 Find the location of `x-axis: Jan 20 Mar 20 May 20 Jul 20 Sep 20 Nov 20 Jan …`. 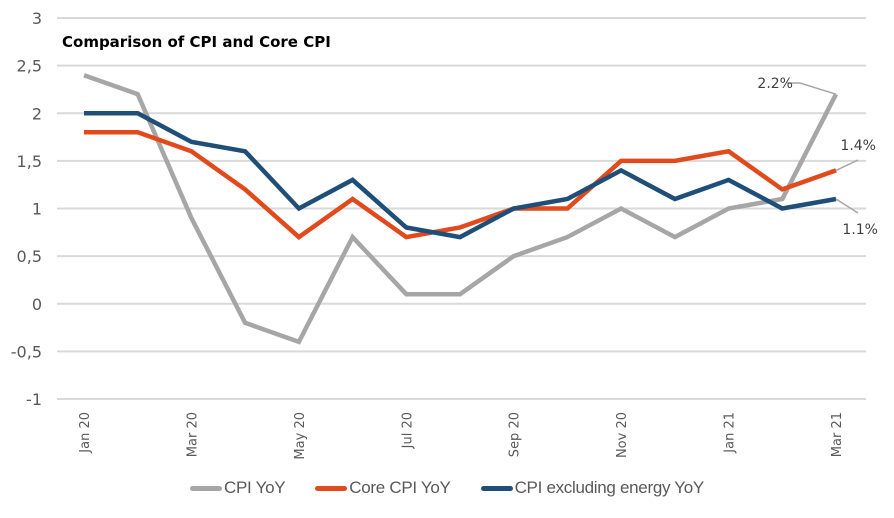

x-axis: Jan 20 Mar 20 May 20 Jul 20 Sep 20 Nov 20 Jan … is located at coordinates (461, 436).